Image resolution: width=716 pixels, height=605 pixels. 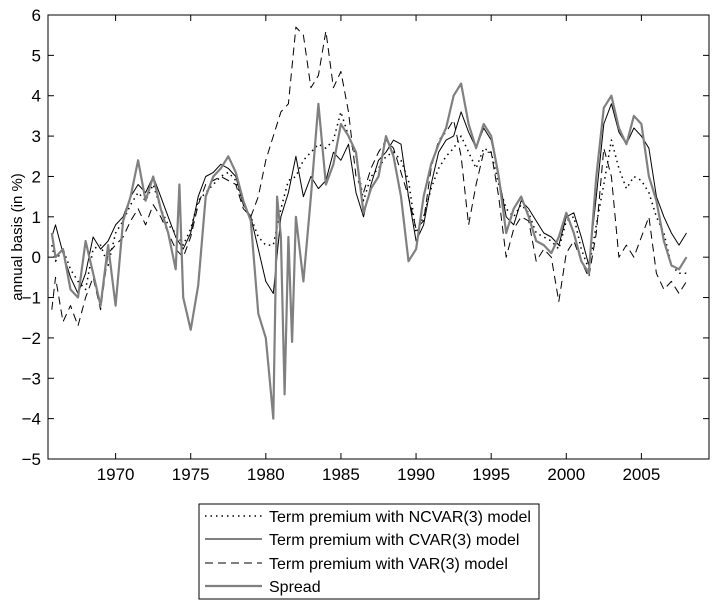 I want to click on y-tick-label: −5, so click(x=31, y=459).